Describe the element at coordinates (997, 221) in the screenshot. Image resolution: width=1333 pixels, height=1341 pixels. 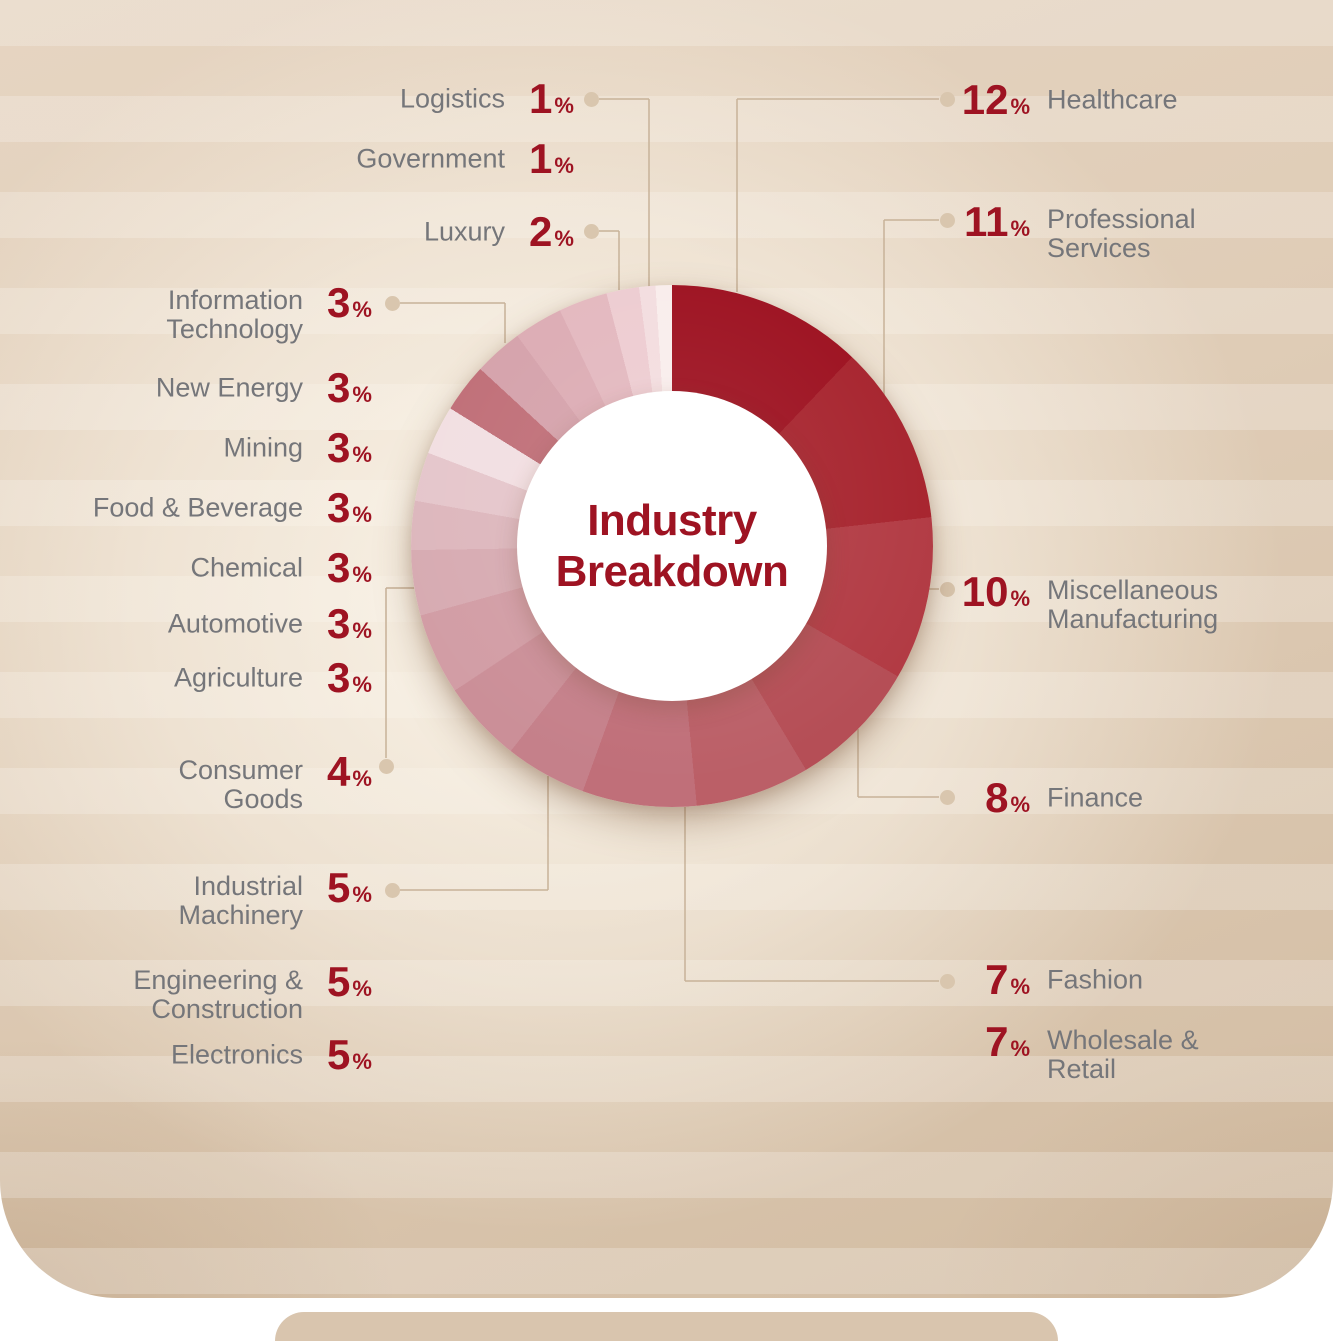
I see `percentage-value: 11%` at that location.